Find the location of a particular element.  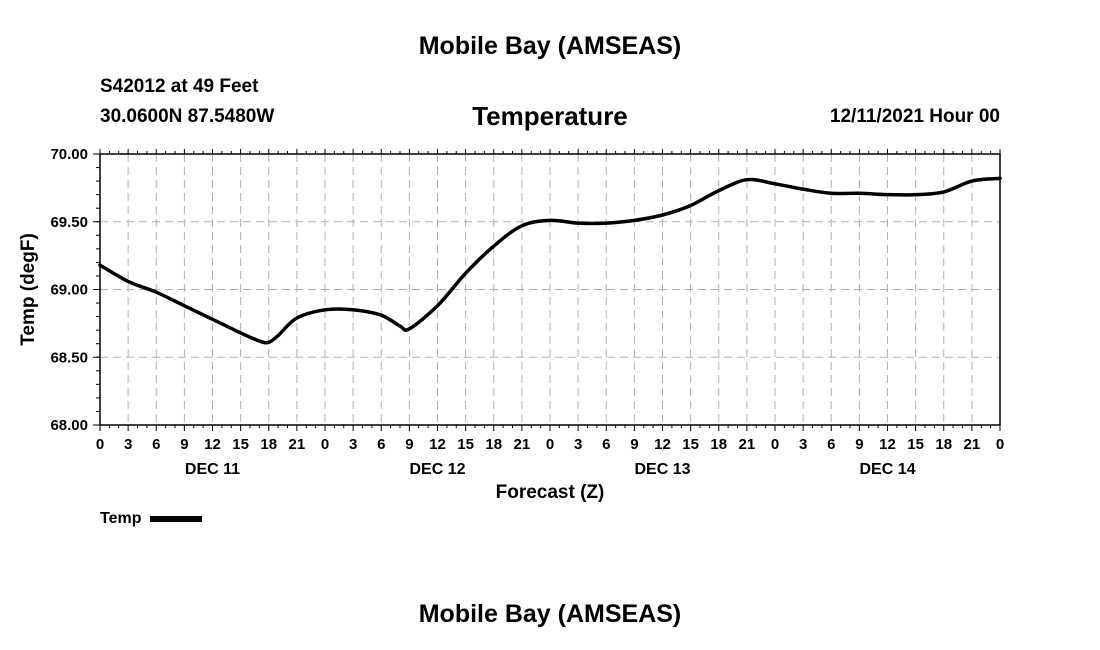

x-axis-label: Forecast (Z) is located at coordinates (550, 492).